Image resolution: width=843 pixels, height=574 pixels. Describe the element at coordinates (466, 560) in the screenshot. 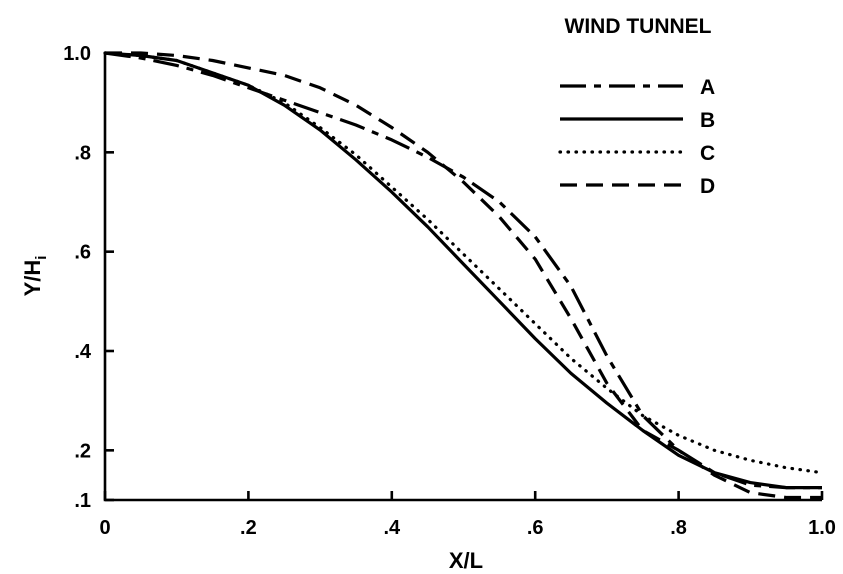

I see `x-axis-label: X/L` at that location.